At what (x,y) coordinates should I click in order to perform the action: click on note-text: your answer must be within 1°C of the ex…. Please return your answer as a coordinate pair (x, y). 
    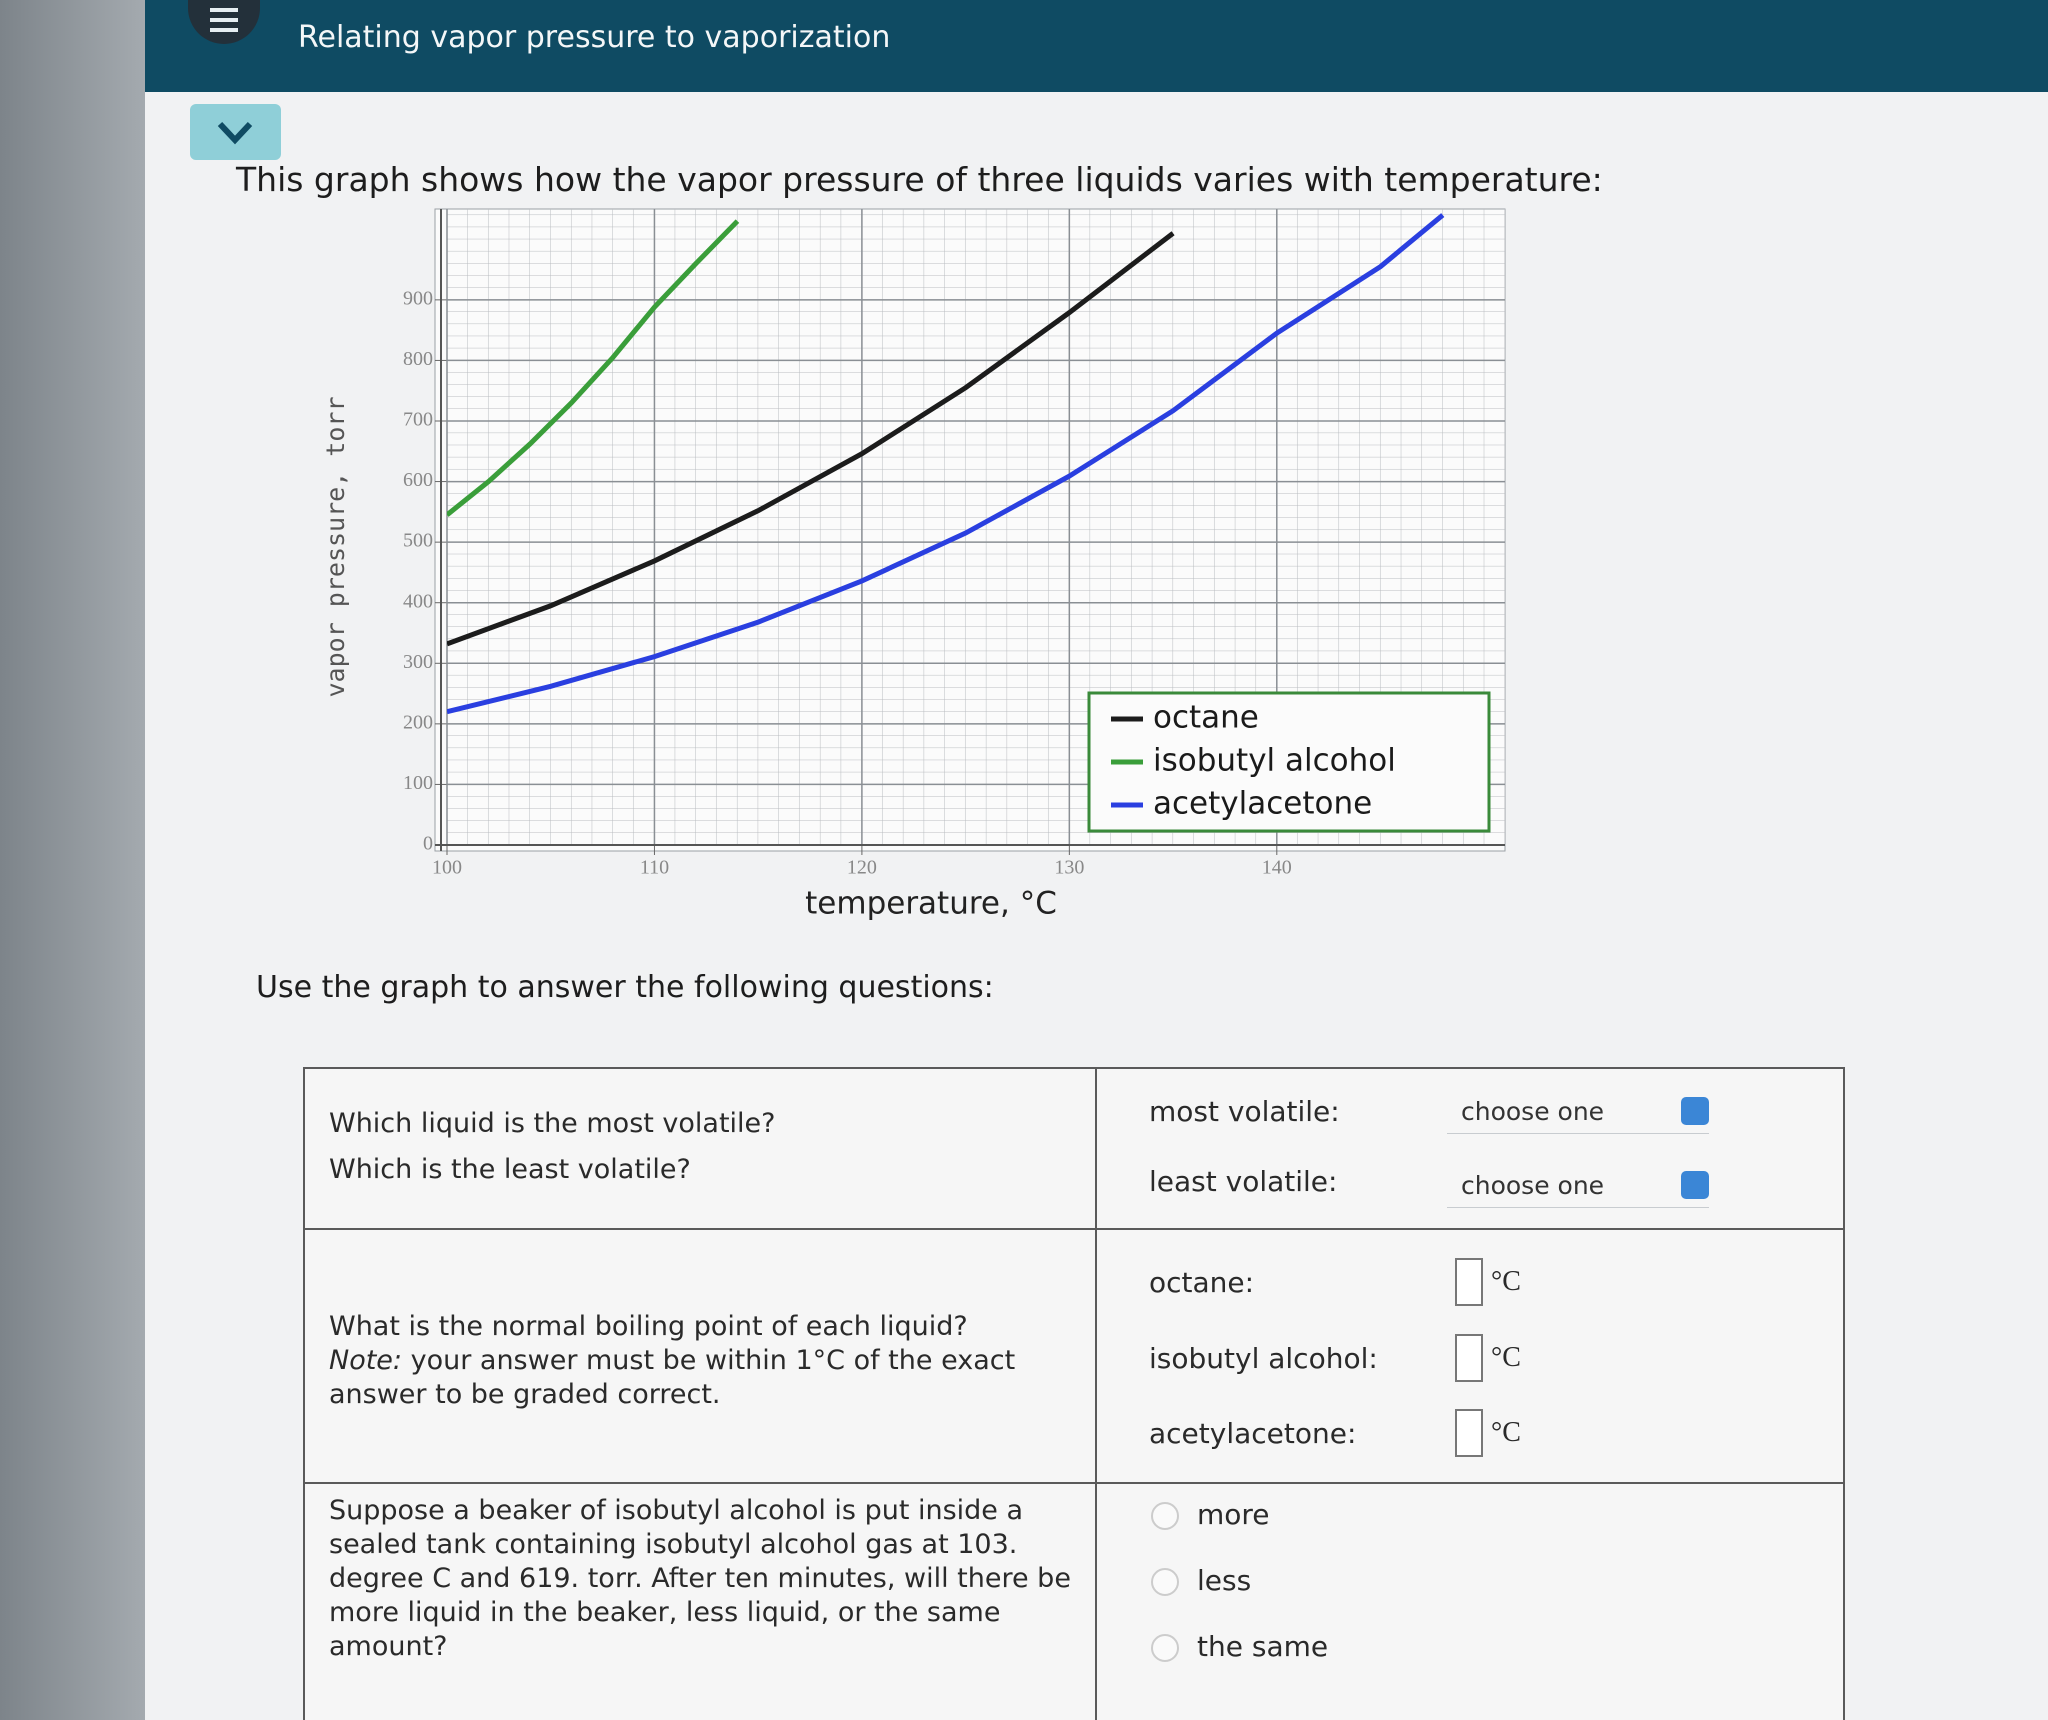
    Looking at the image, I should click on (672, 1377).